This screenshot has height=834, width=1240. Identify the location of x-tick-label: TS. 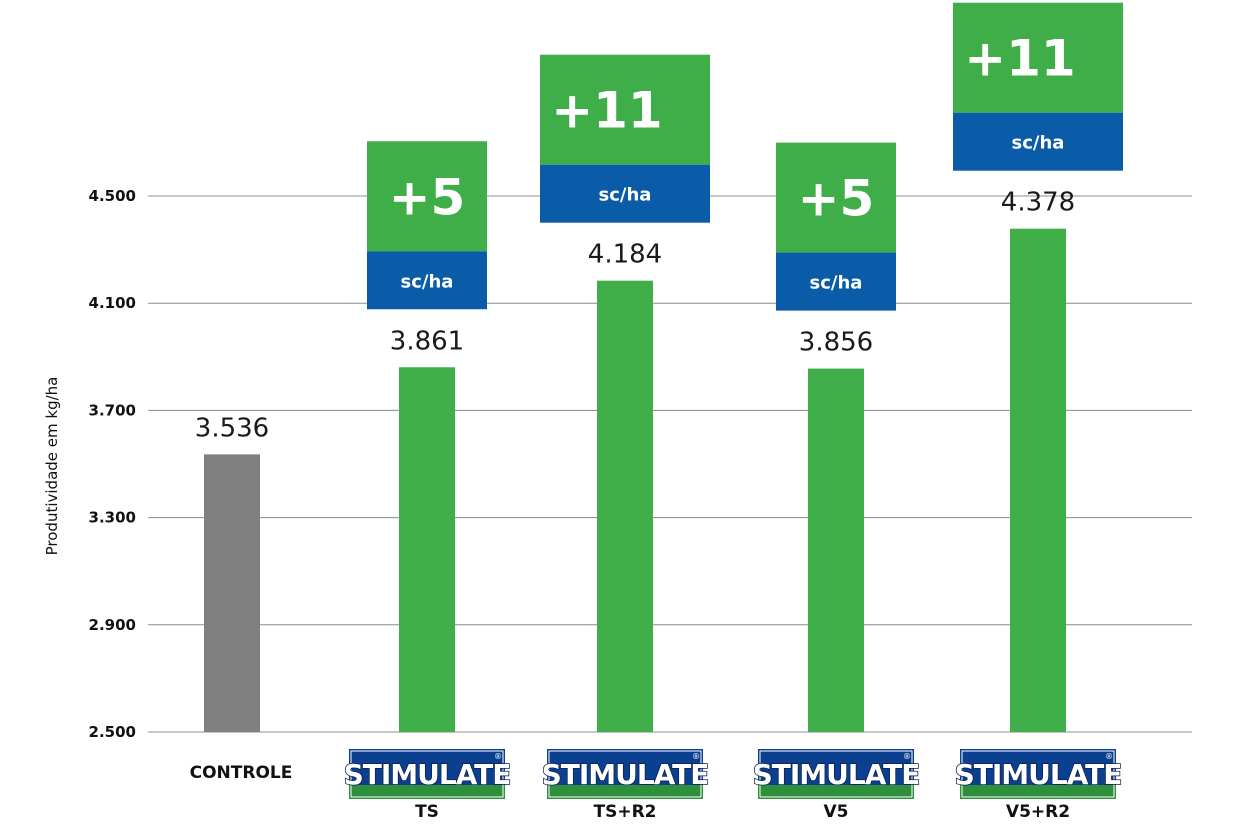
(427, 812).